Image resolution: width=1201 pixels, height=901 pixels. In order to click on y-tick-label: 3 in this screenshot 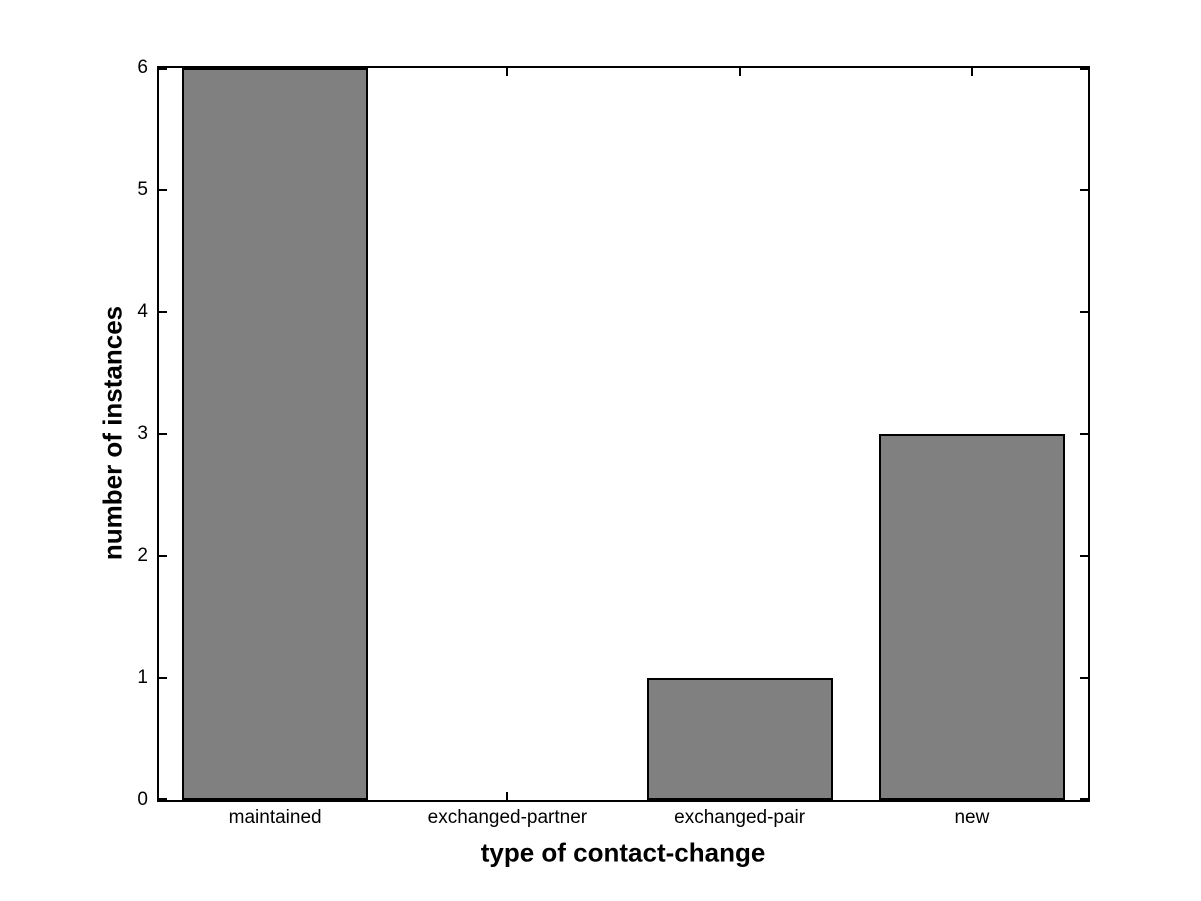, I will do `click(142, 433)`.